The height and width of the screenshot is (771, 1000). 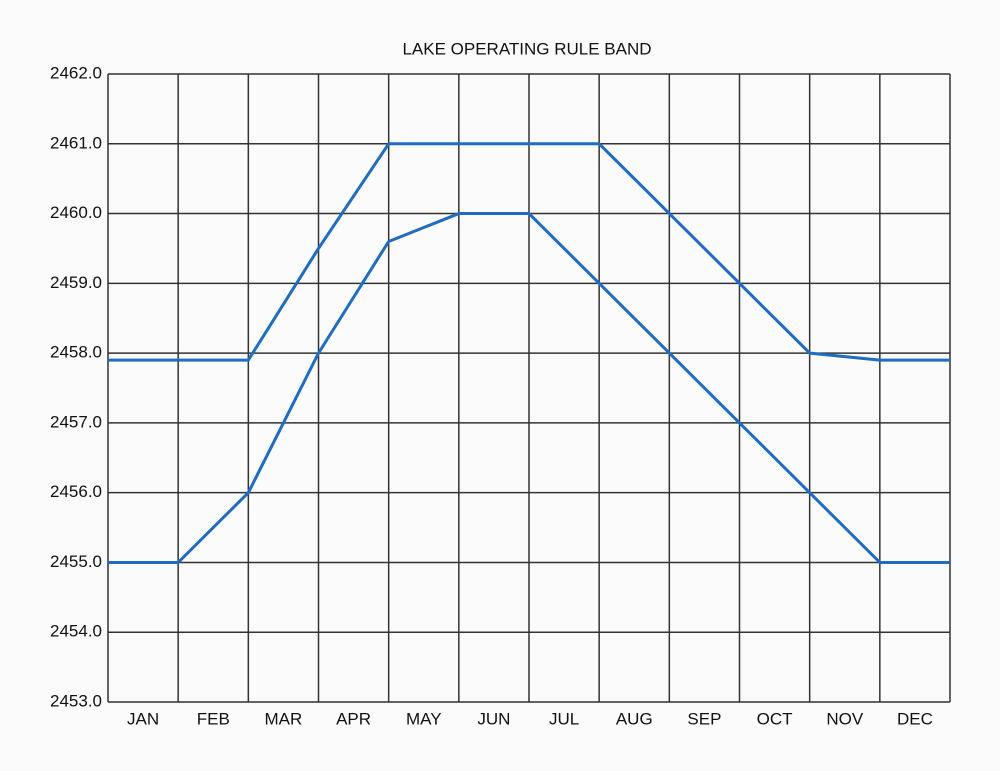 I want to click on x-tick-label: NOV, so click(x=845, y=718).